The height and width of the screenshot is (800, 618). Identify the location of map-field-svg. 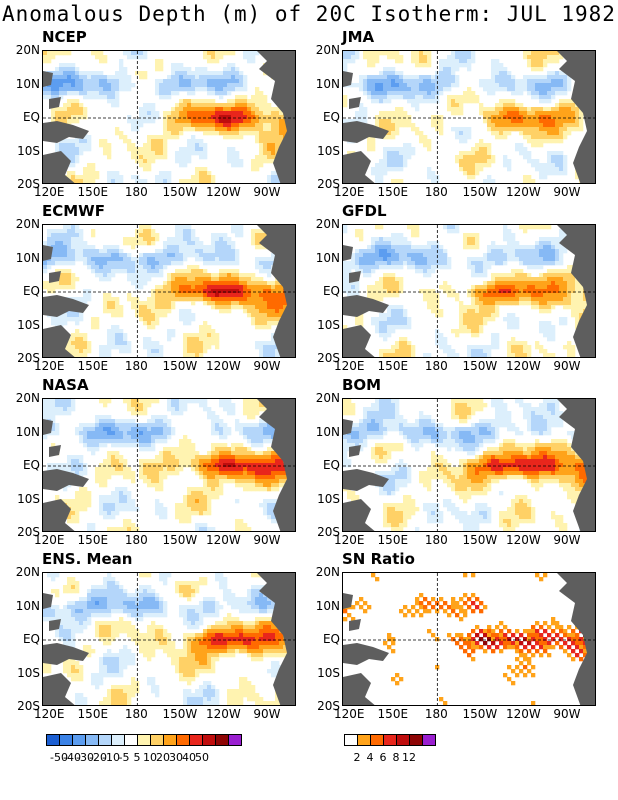
(169, 465).